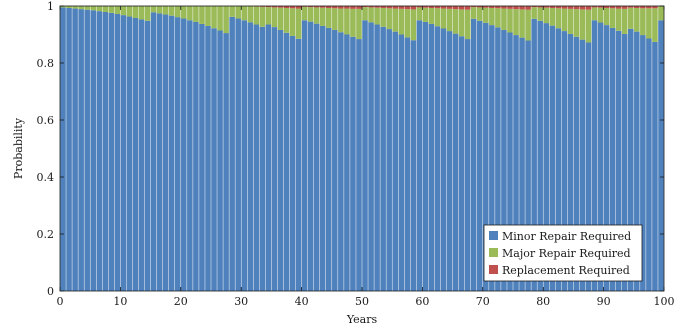  Describe the element at coordinates (422, 301) in the screenshot. I see `x-tick-label-60: 60` at that location.